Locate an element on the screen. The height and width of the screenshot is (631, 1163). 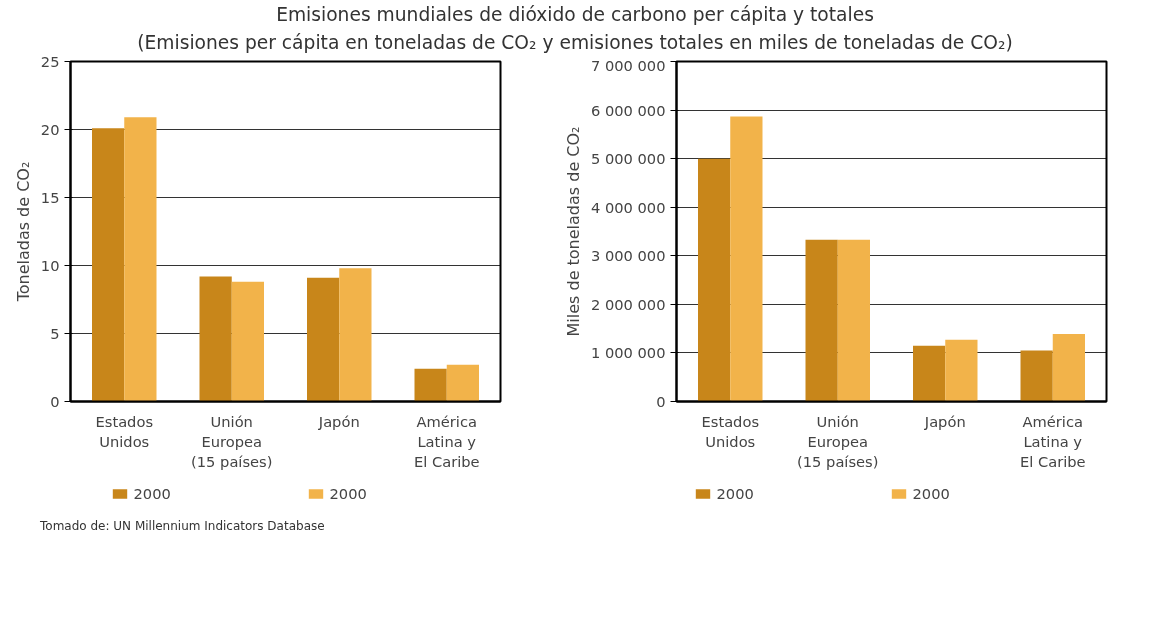
y-tick-label: 2 000 000 is located at coordinates (628, 304).